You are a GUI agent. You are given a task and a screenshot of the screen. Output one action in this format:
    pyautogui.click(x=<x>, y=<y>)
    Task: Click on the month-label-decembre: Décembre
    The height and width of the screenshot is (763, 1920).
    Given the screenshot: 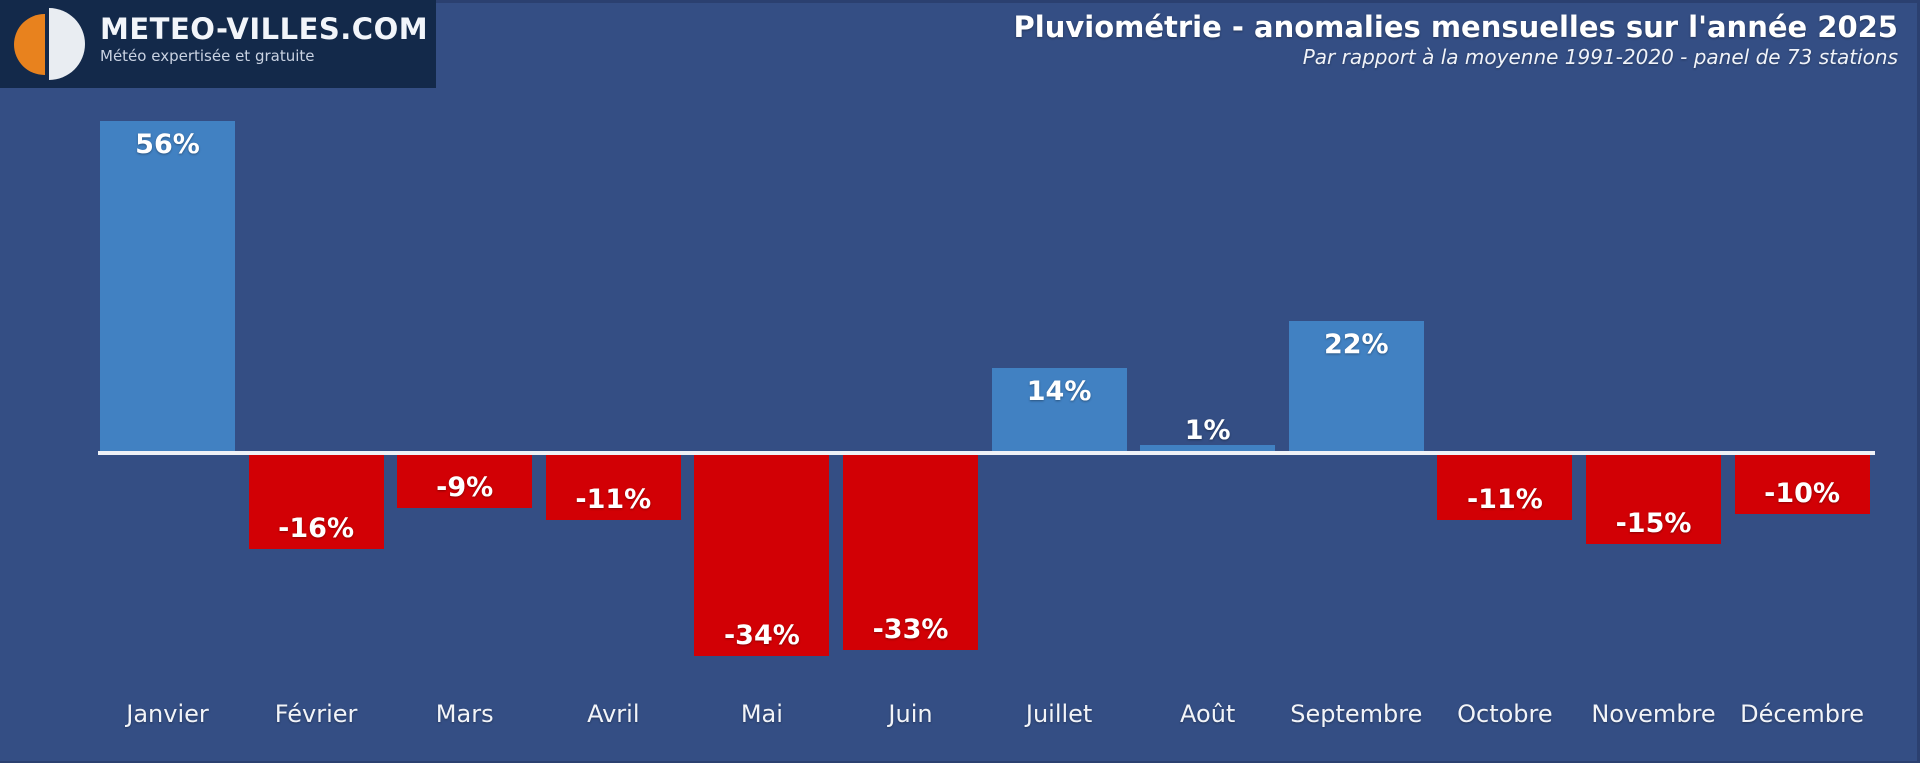 What is the action you would take?
    pyautogui.click(x=1802, y=714)
    